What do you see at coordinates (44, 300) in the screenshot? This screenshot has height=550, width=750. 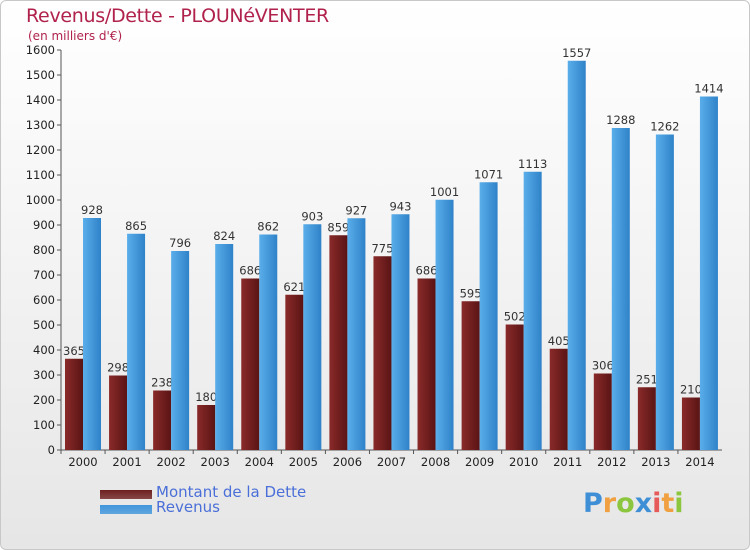 I see `y-tick-label: 600` at bounding box center [44, 300].